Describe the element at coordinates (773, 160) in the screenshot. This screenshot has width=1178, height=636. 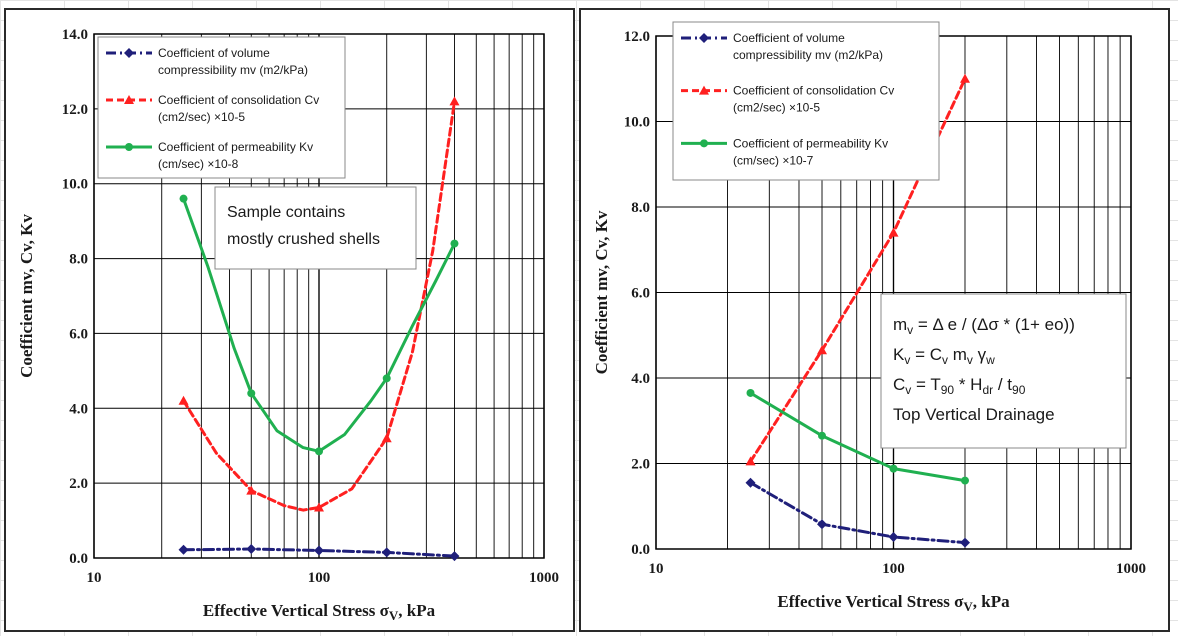
I see `legend-label: (cm/sec) ×10-7` at that location.